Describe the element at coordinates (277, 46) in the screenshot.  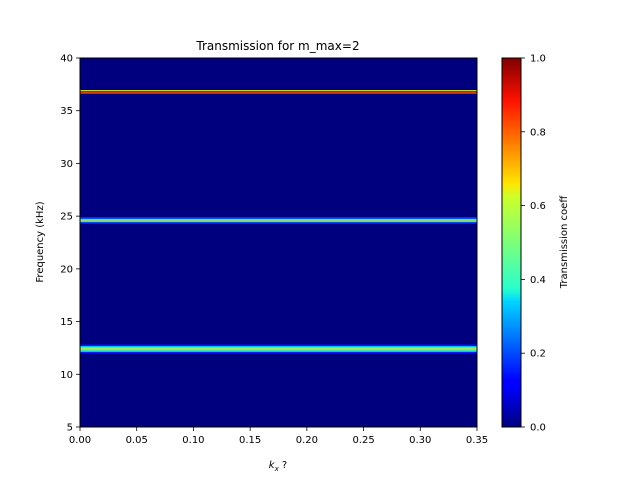
I see `chart-title: Transmission for m_max=2` at that location.